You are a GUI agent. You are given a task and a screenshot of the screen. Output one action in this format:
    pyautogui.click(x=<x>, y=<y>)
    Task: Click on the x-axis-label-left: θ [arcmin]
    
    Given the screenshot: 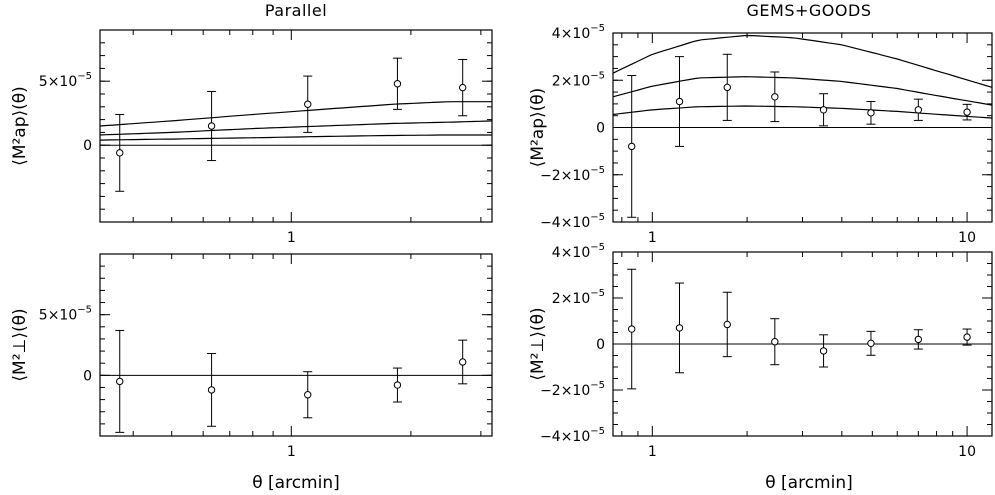 What is the action you would take?
    pyautogui.click(x=296, y=483)
    